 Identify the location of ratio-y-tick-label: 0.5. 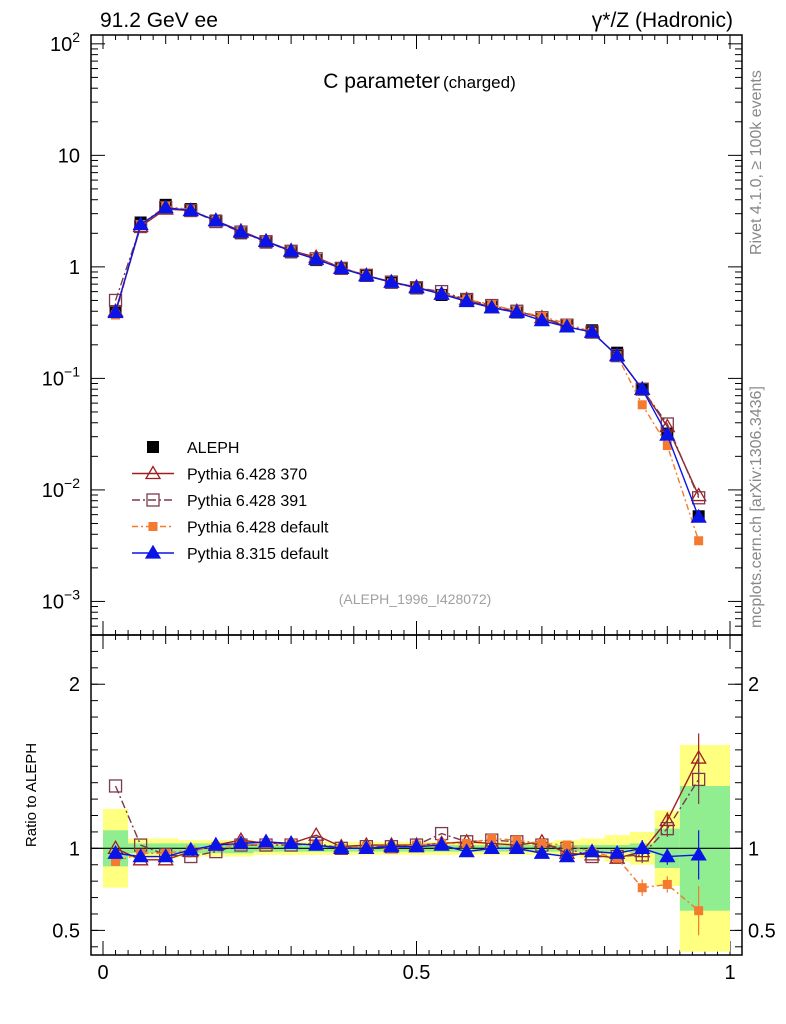
(66, 931).